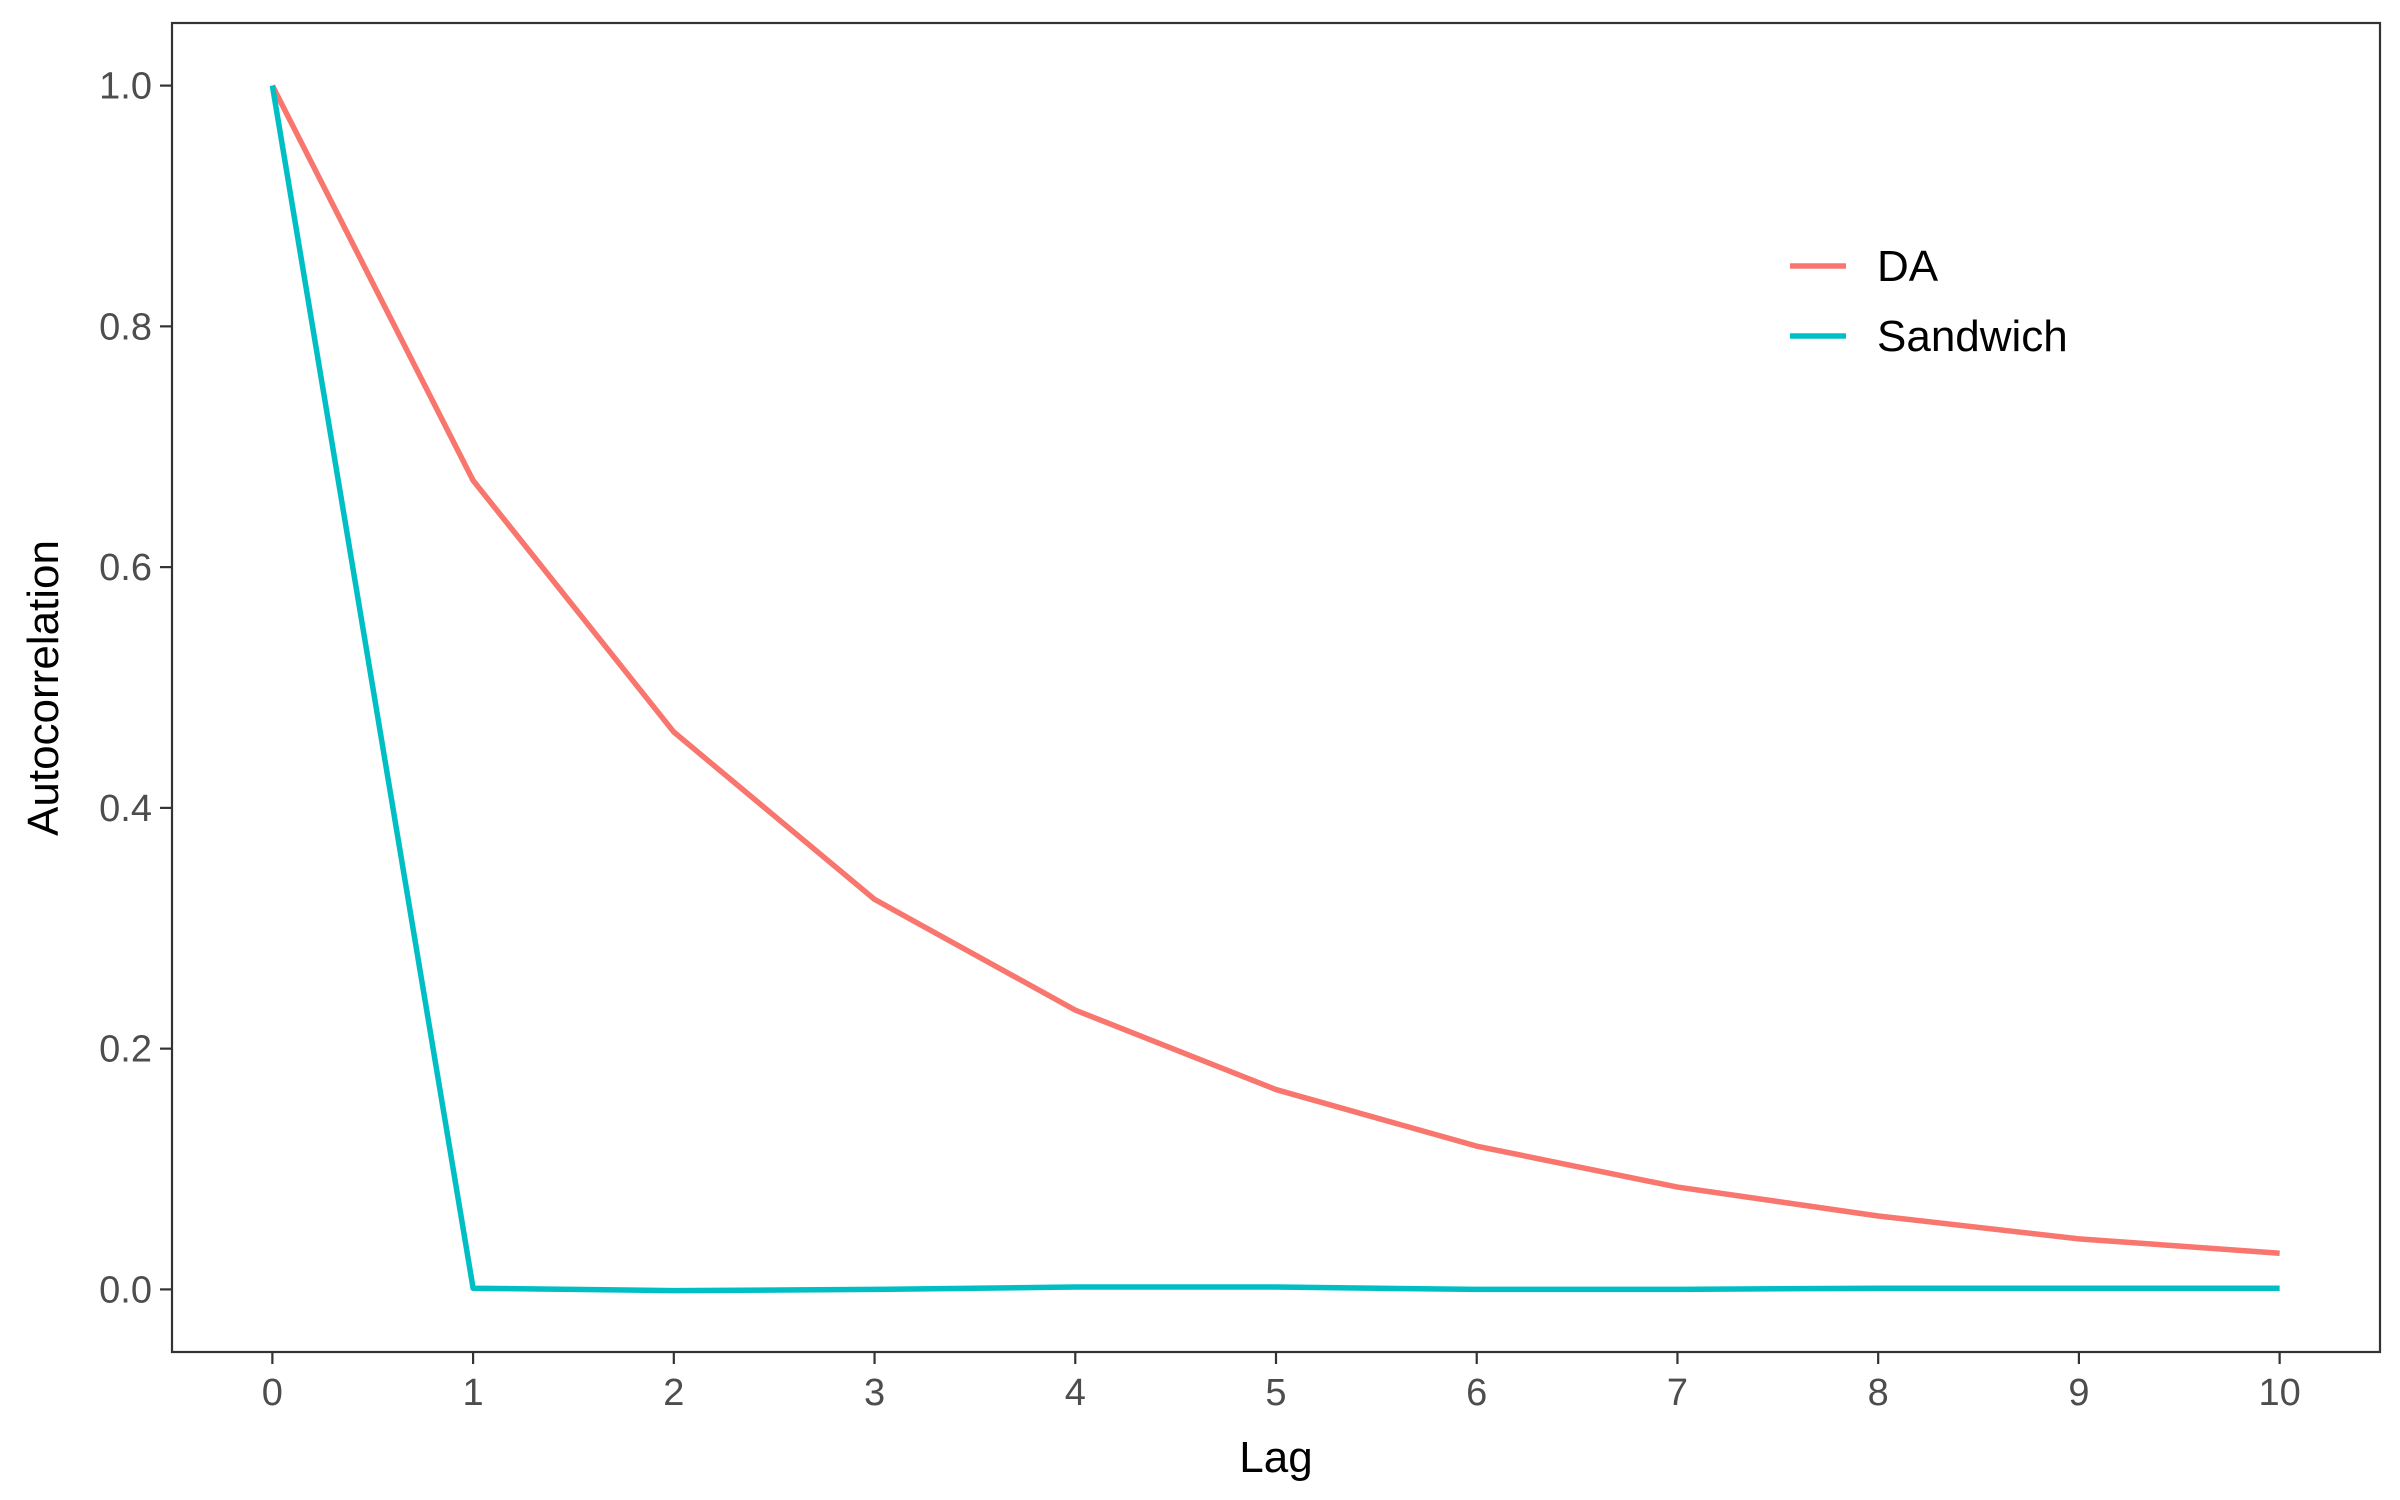 This screenshot has width=2400, height=1500. What do you see at coordinates (272, 1393) in the screenshot?
I see `x-tick-label: 0` at bounding box center [272, 1393].